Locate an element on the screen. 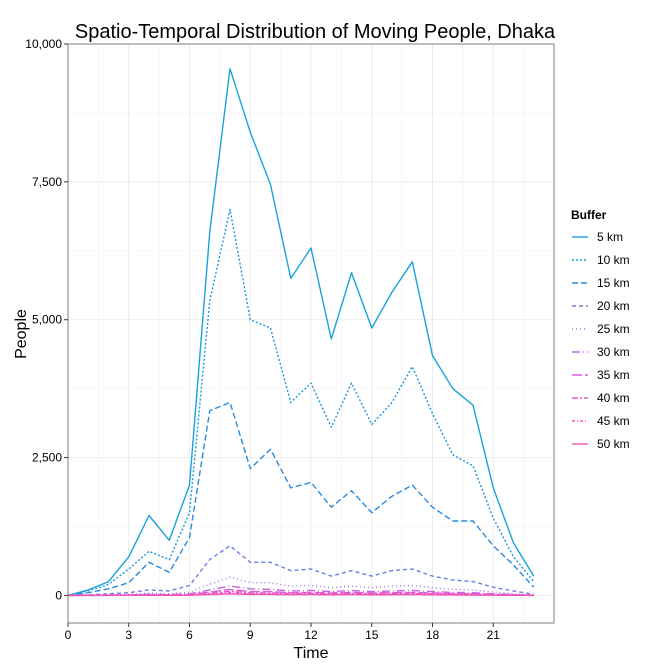 This screenshot has height=672, width=672. x-tick-label: 21 is located at coordinates (494, 635).